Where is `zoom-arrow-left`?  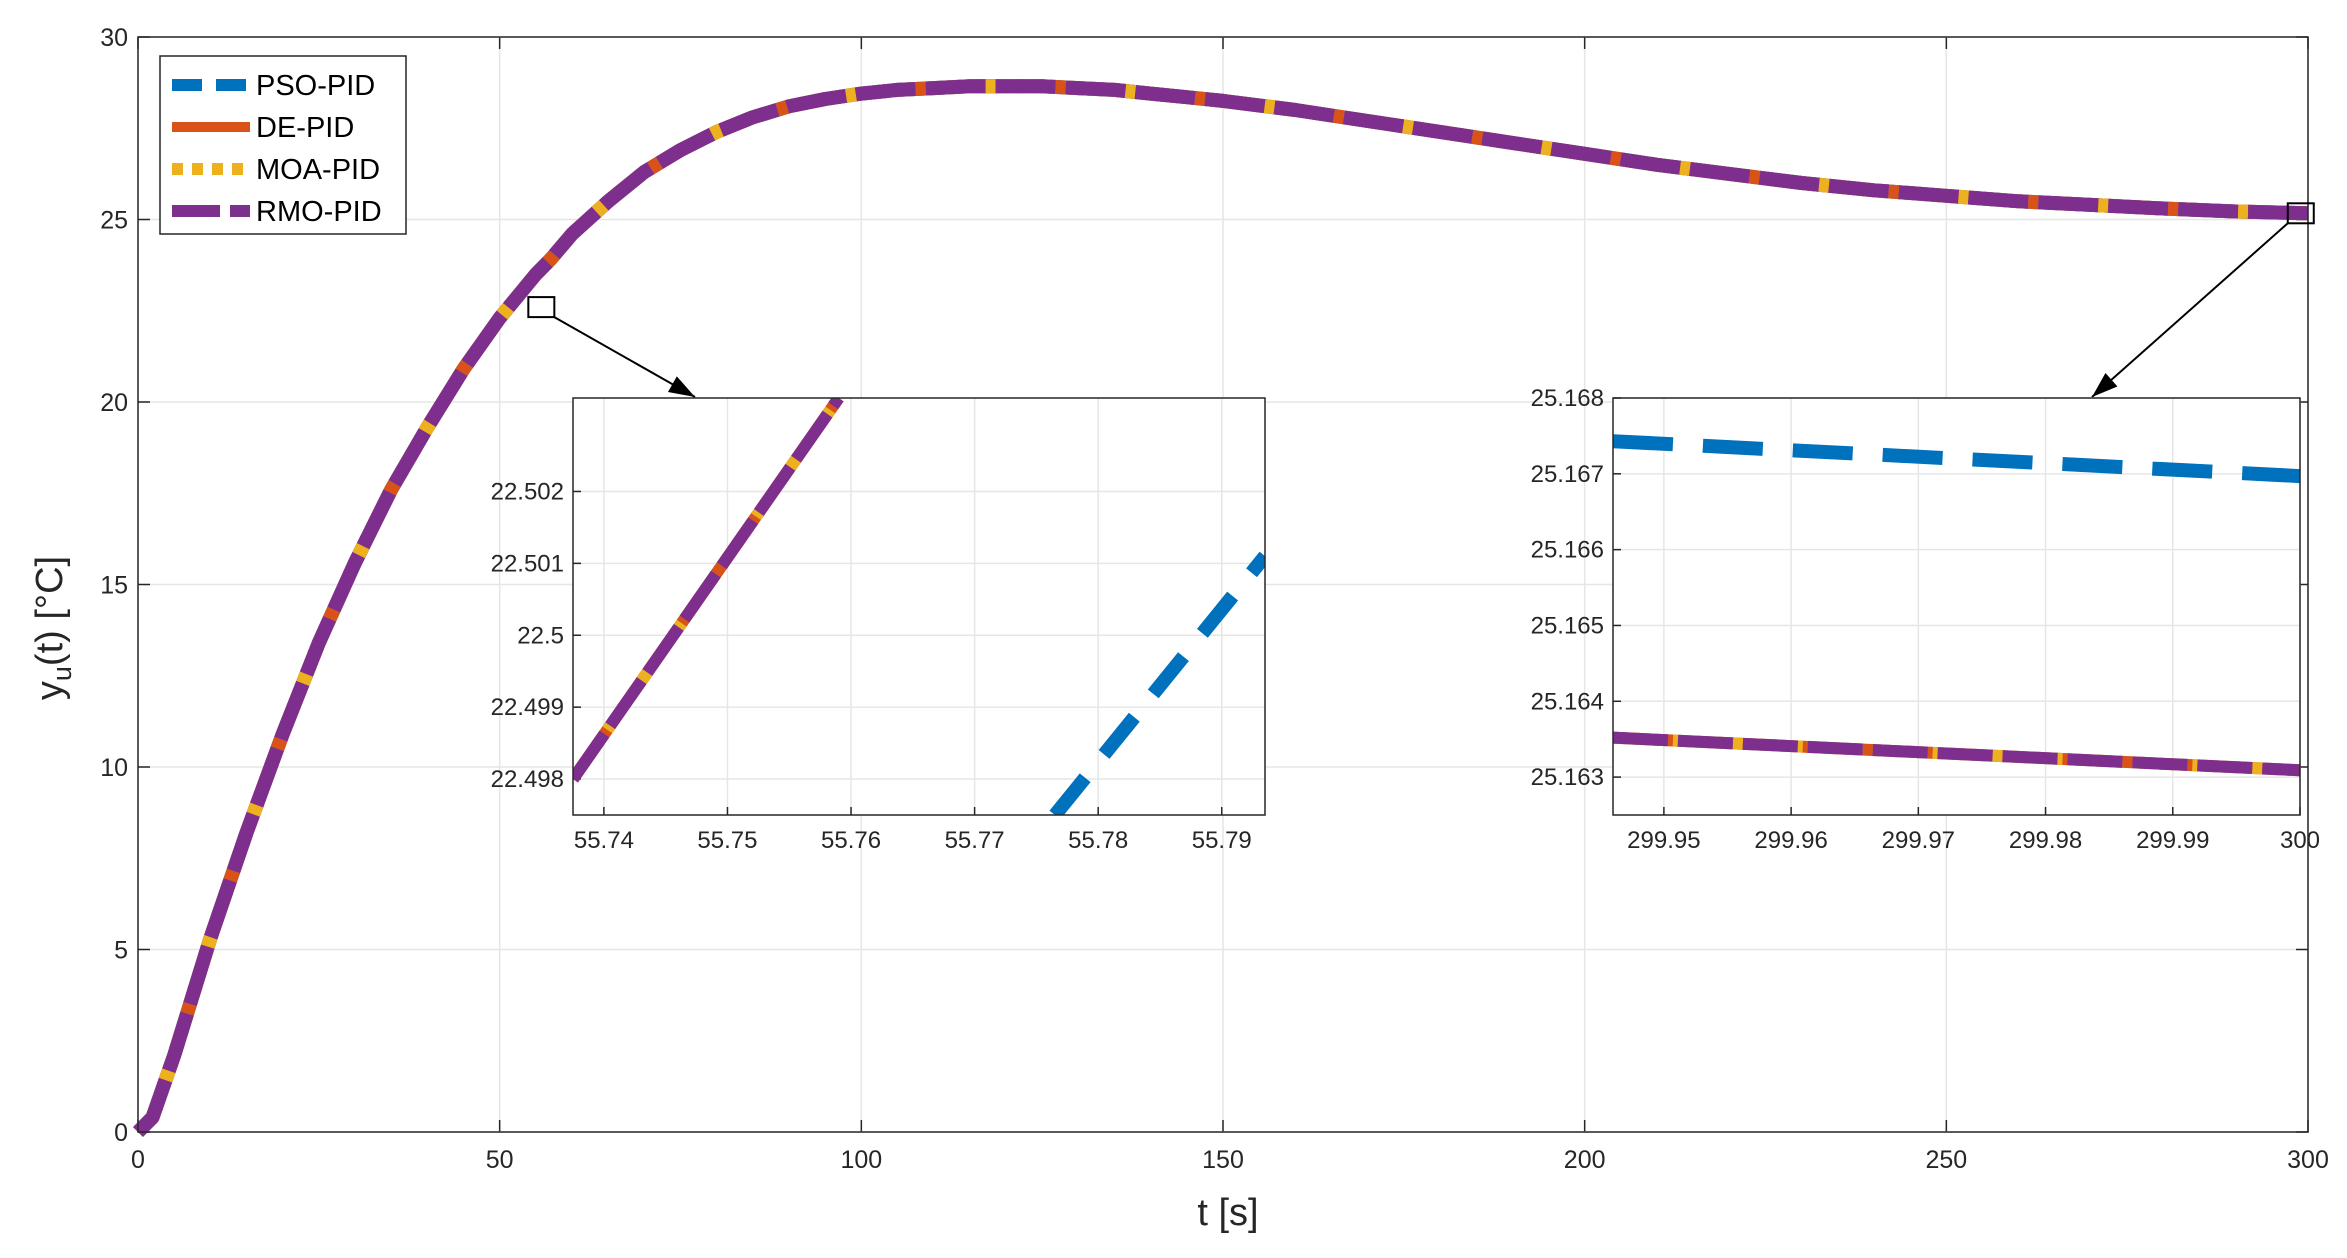 zoom-arrow-left is located at coordinates (624, 357).